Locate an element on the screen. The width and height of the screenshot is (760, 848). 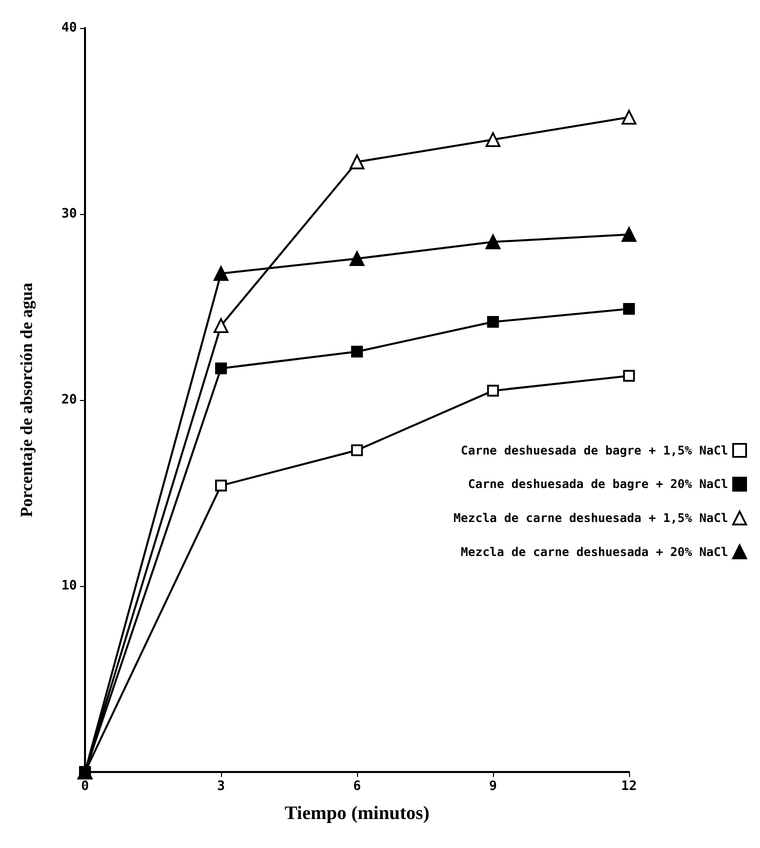
y-axis-title: Porcentaje de absorción de agua is located at coordinates (26, 400).